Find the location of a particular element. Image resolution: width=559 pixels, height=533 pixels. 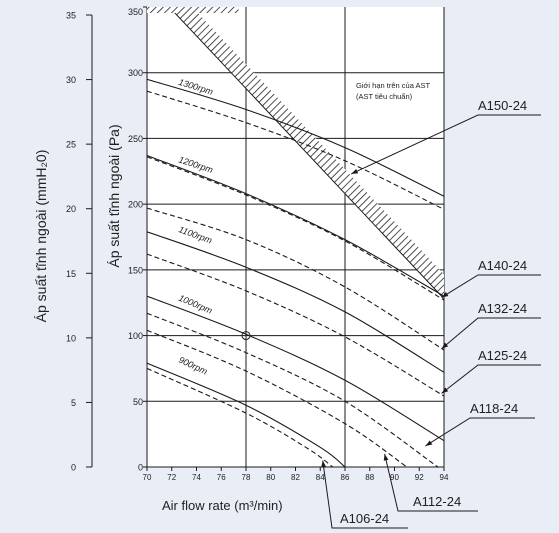

left-axis-mmh2o: 0 5 10 15 20 25 30 35 is located at coordinates (79, 242).